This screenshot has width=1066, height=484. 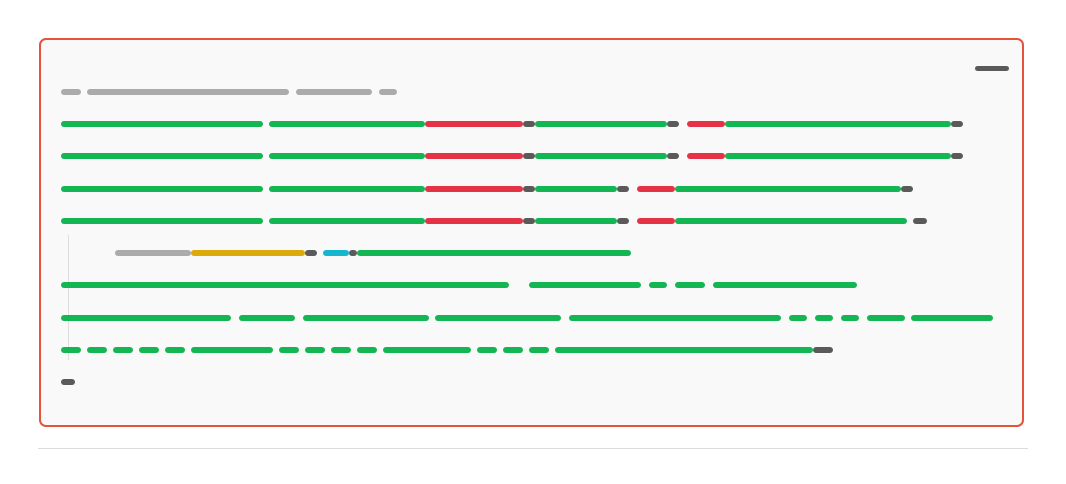 I want to click on minimize-icon, so click(x=992, y=68).